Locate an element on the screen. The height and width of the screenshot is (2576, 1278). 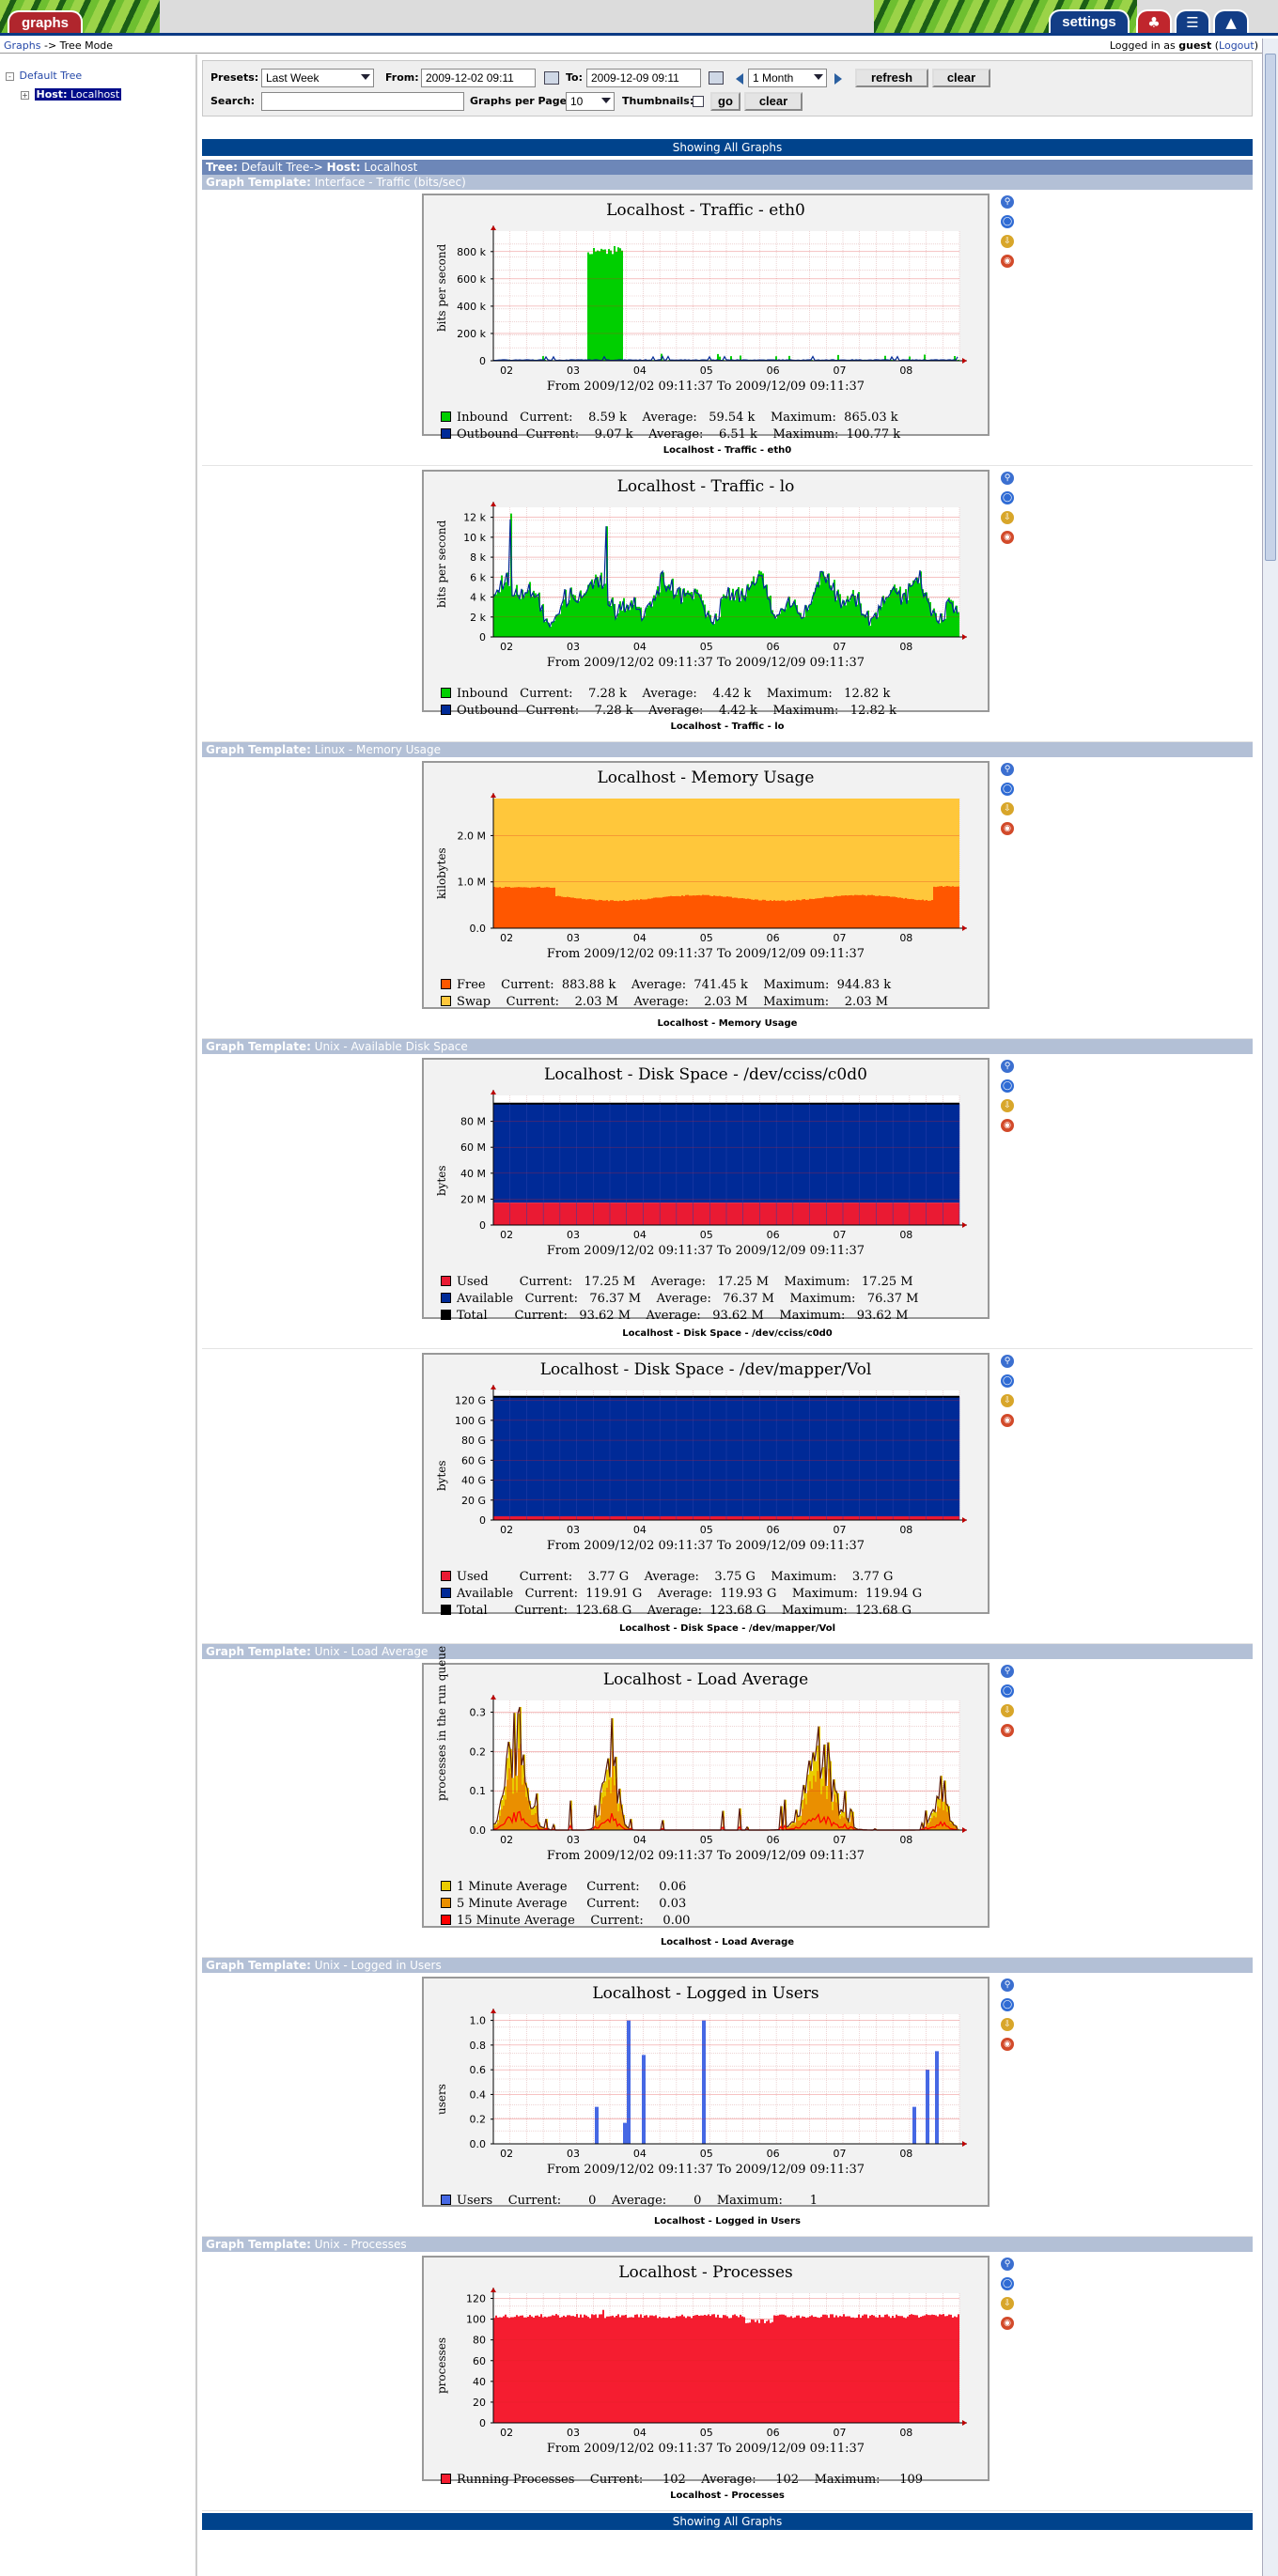
thumbnails-label: Thumbnails: is located at coordinates (658, 101).